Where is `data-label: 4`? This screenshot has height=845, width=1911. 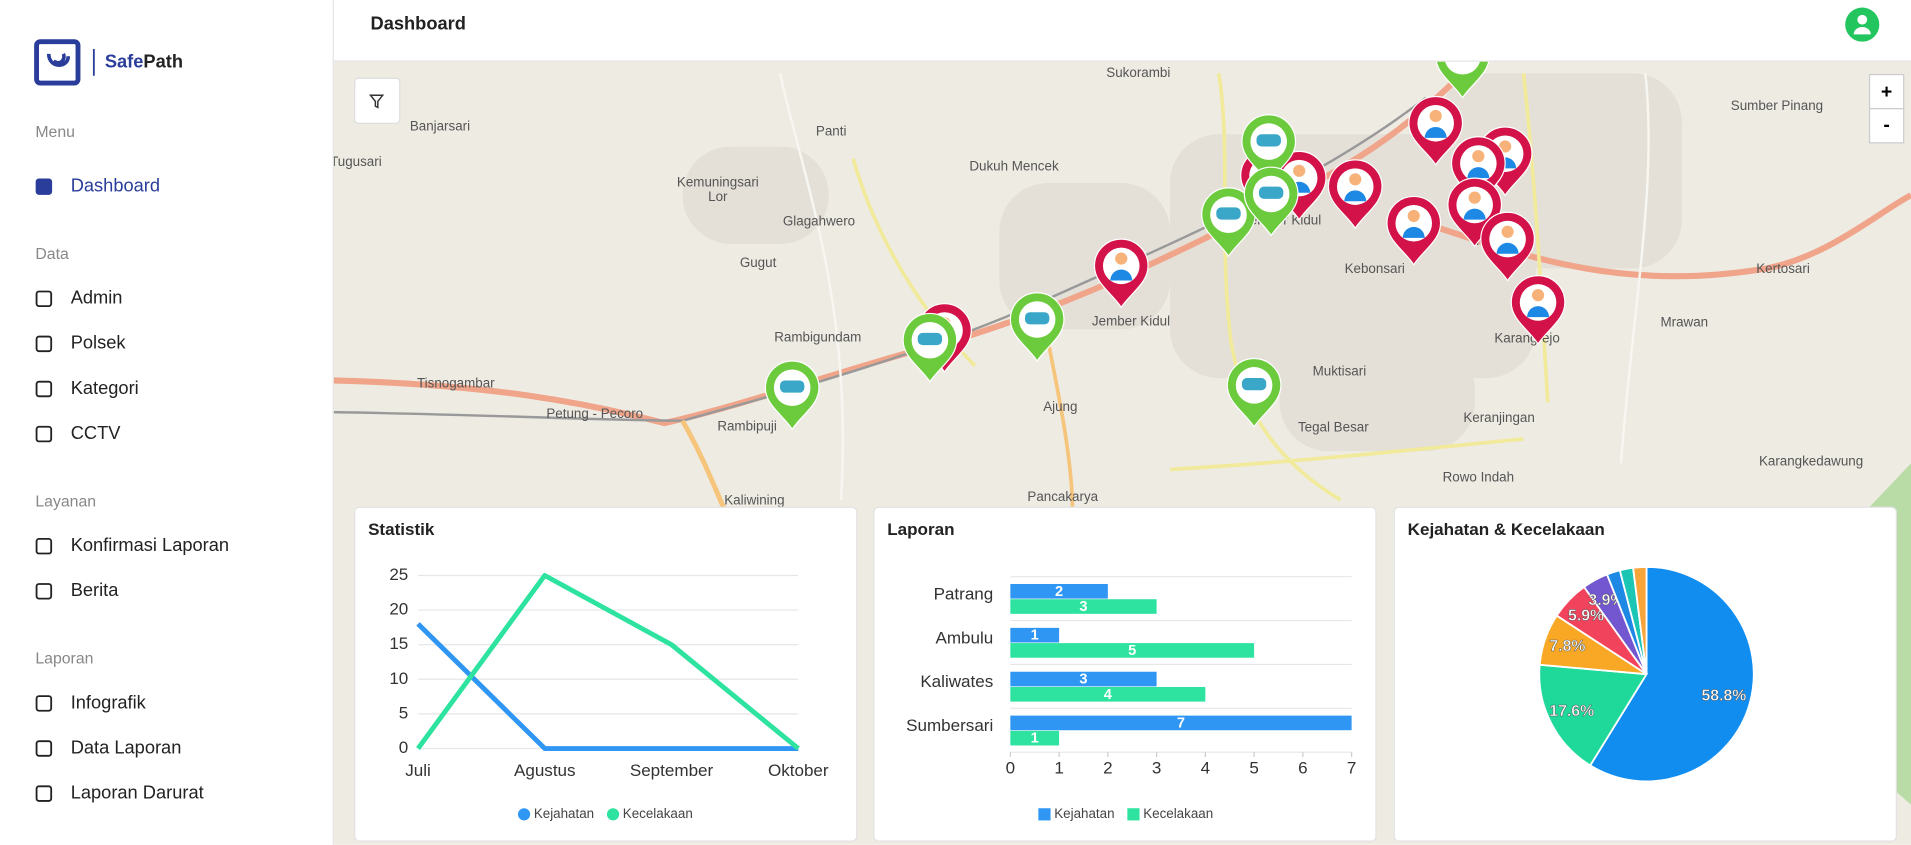
data-label: 4 is located at coordinates (1108, 695).